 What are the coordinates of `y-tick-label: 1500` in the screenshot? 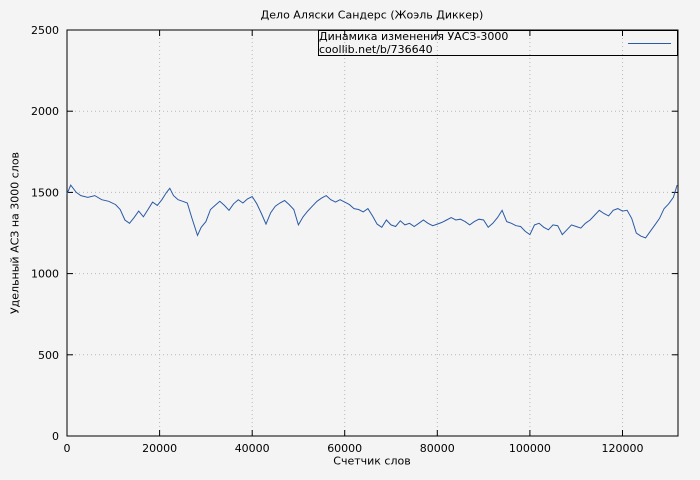 It's located at (45, 192).